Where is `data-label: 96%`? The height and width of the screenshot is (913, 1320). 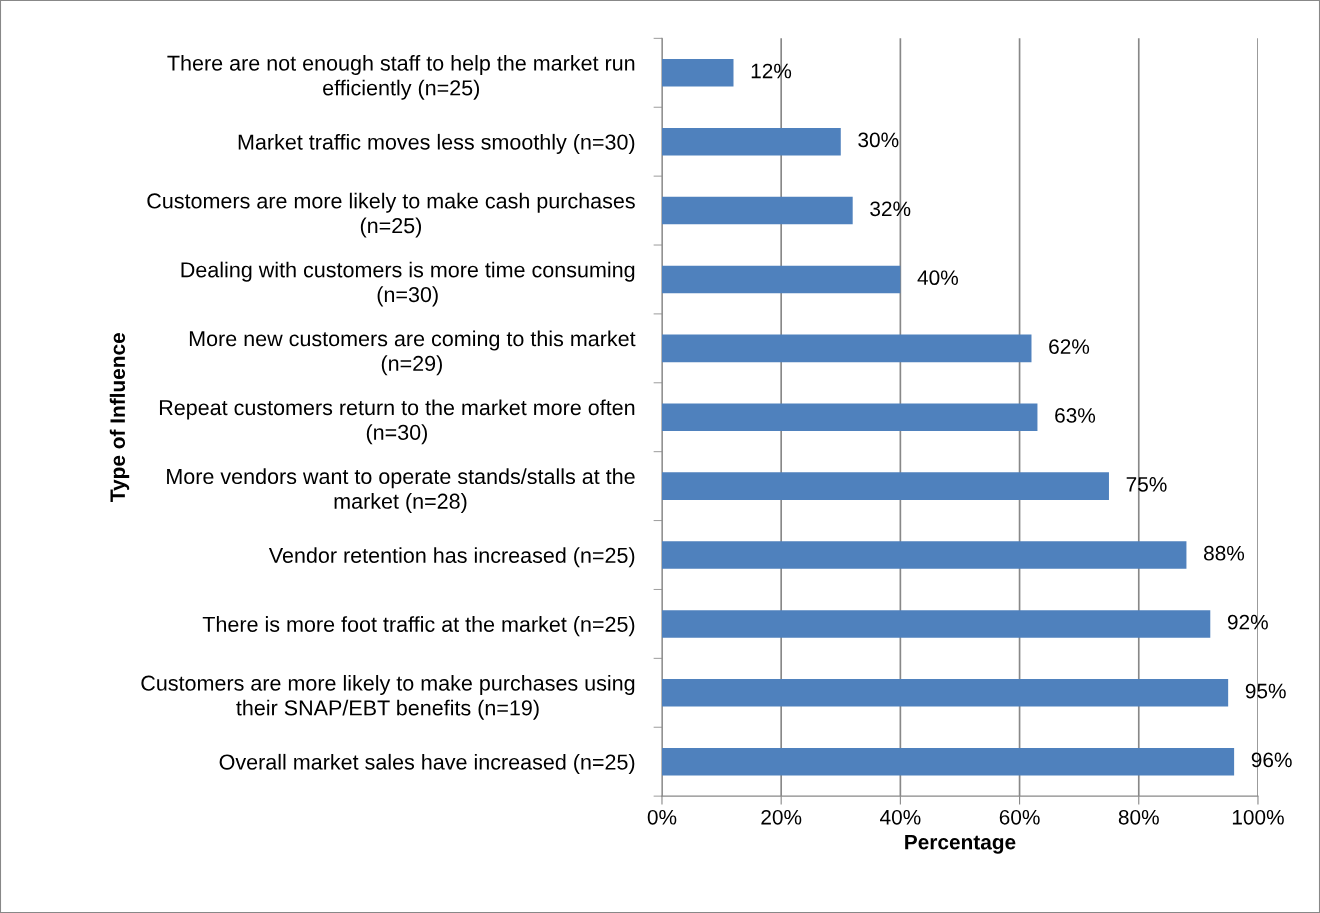 data-label: 96% is located at coordinates (1271, 760).